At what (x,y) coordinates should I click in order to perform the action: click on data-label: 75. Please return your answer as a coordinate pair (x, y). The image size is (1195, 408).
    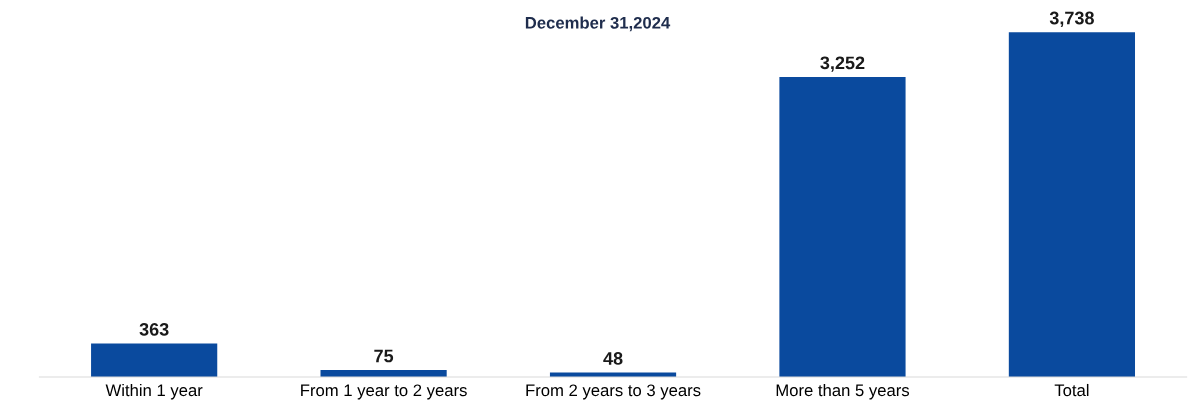
    Looking at the image, I should click on (384, 356).